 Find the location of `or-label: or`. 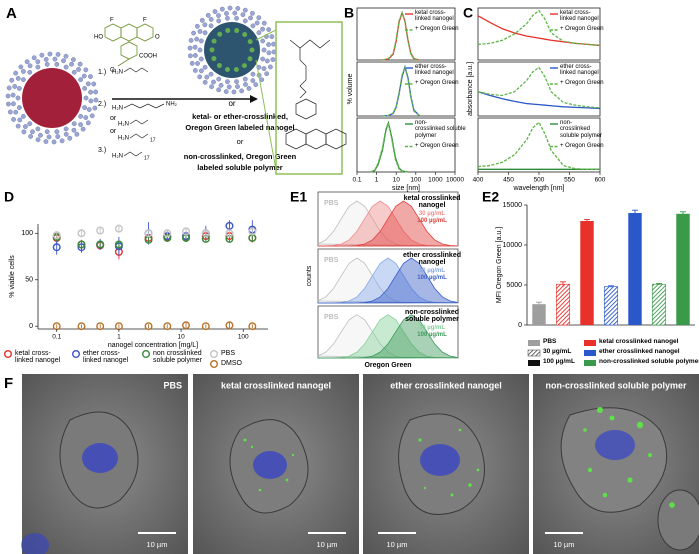

or-label: or is located at coordinates (231, 103).